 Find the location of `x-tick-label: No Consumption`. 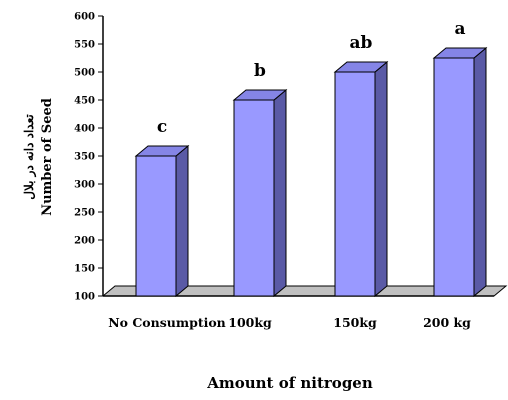

x-tick-label: No Consumption is located at coordinates (167, 322).